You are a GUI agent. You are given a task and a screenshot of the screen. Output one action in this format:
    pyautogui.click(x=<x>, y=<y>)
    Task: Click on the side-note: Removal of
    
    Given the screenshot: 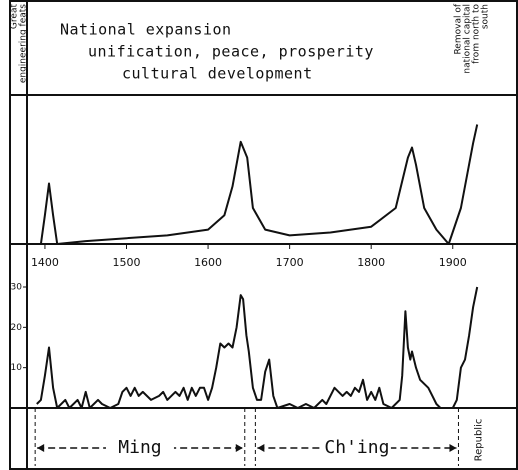 What is the action you would take?
    pyautogui.click(x=459, y=28)
    